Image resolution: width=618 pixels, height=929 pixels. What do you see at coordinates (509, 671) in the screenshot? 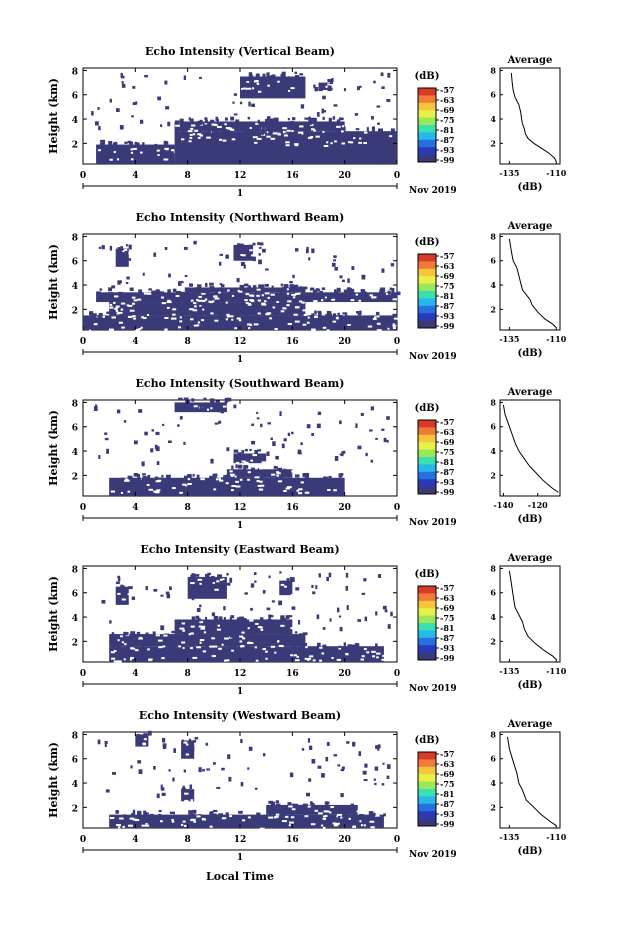
I see `profile-x-tick-label: -135` at bounding box center [509, 671].